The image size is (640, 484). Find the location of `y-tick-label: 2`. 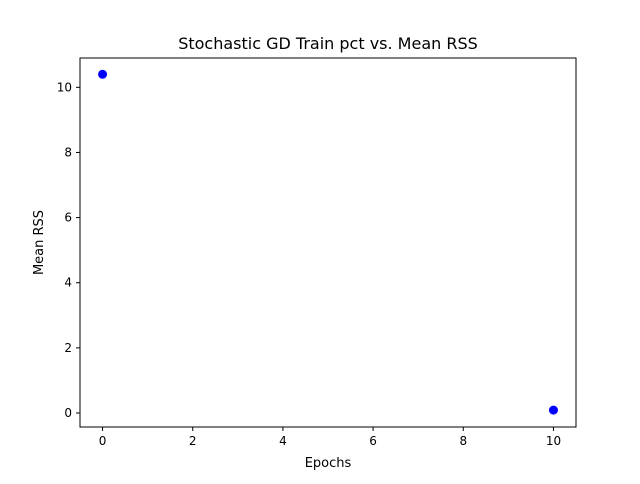

y-tick-label: 2 is located at coordinates (68, 348).